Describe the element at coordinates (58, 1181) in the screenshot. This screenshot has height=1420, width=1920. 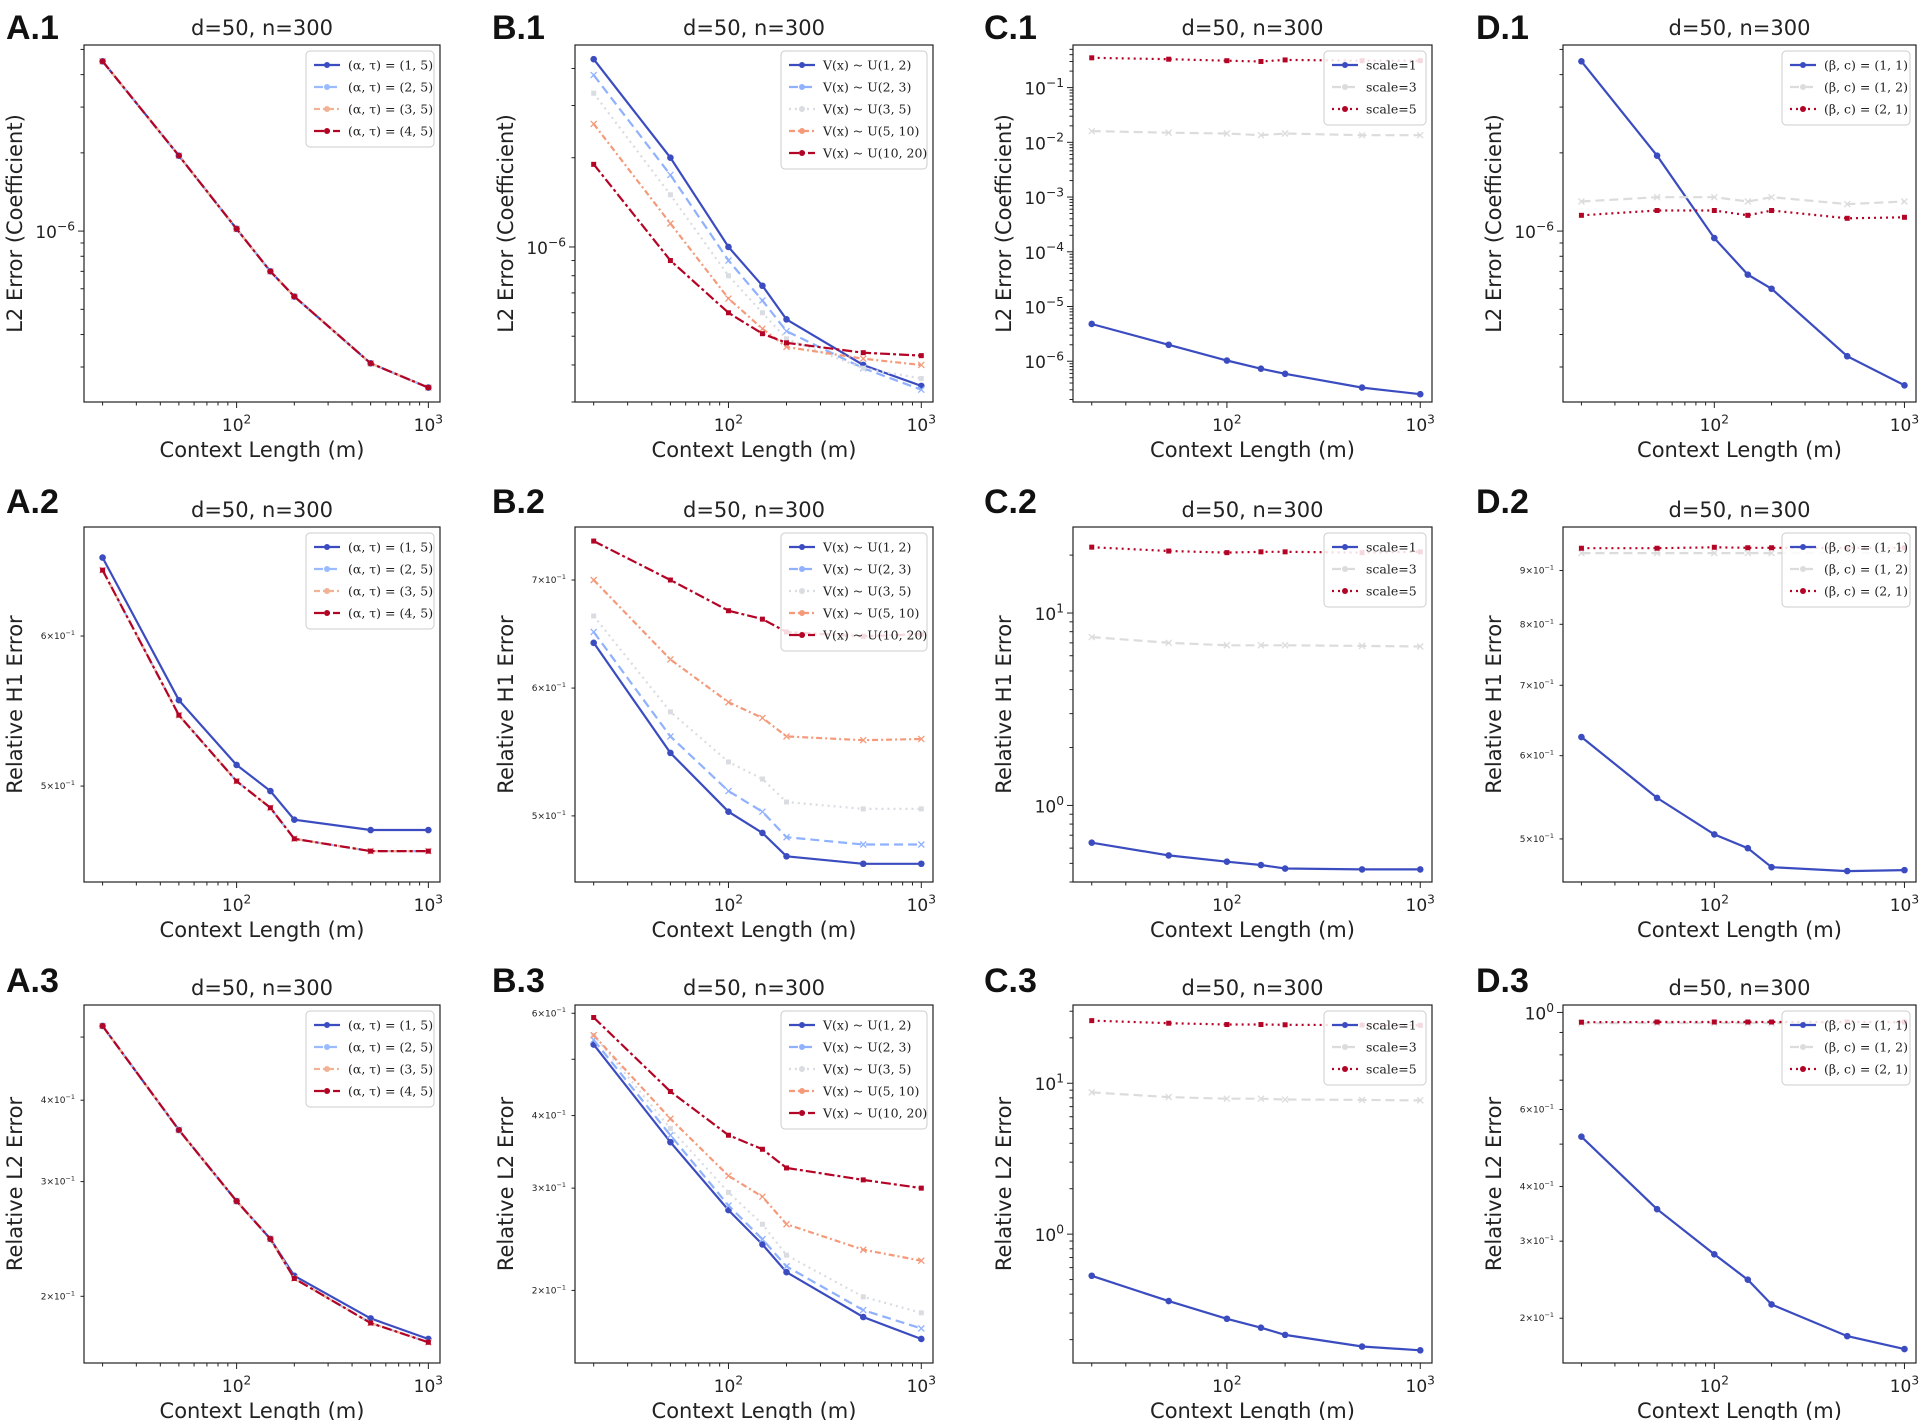
I see `y-tick-label: 3×10⁻¹` at that location.